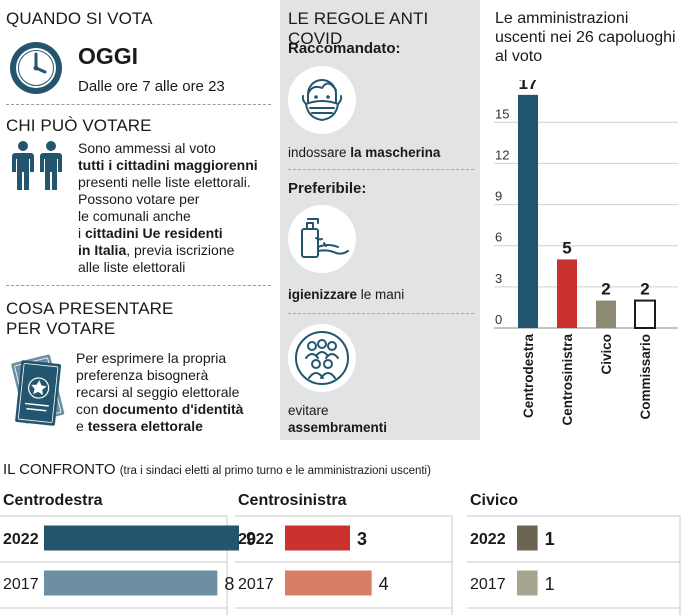 This screenshot has height=615, width=684. Describe the element at coordinates (494, 500) in the screenshot. I see `series-name: Civico` at that location.